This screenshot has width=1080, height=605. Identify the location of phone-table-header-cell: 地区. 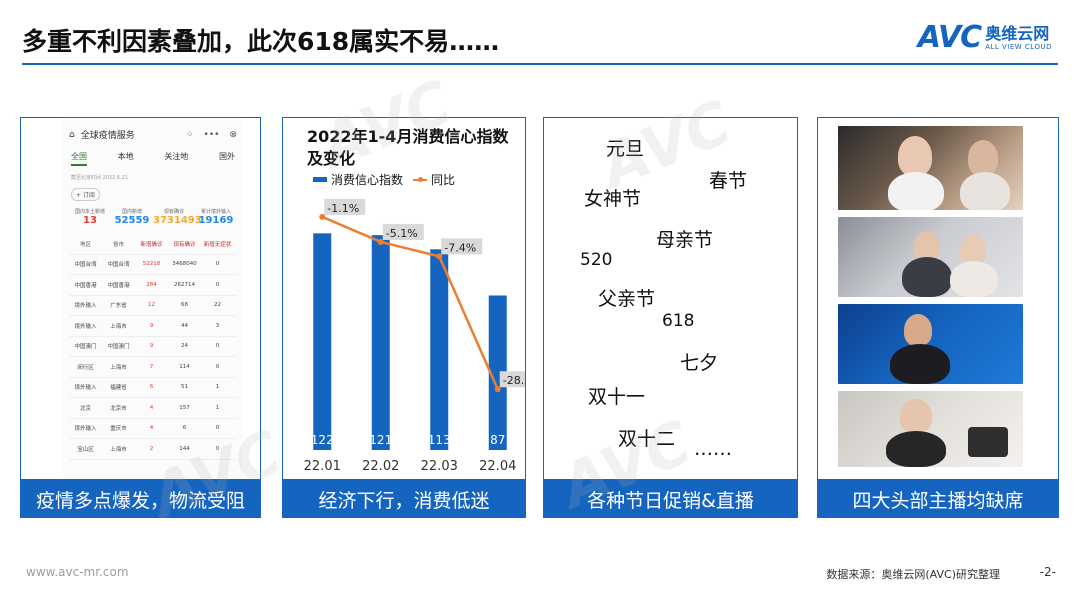
(85, 244).